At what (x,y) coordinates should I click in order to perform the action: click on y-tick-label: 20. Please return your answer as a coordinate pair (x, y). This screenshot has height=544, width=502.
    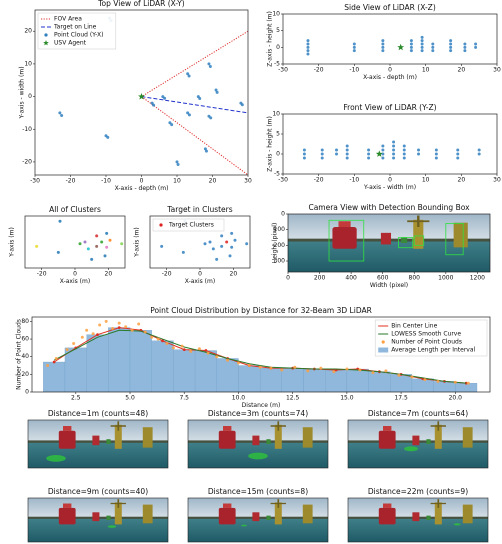
    Looking at the image, I should click on (28, 31).